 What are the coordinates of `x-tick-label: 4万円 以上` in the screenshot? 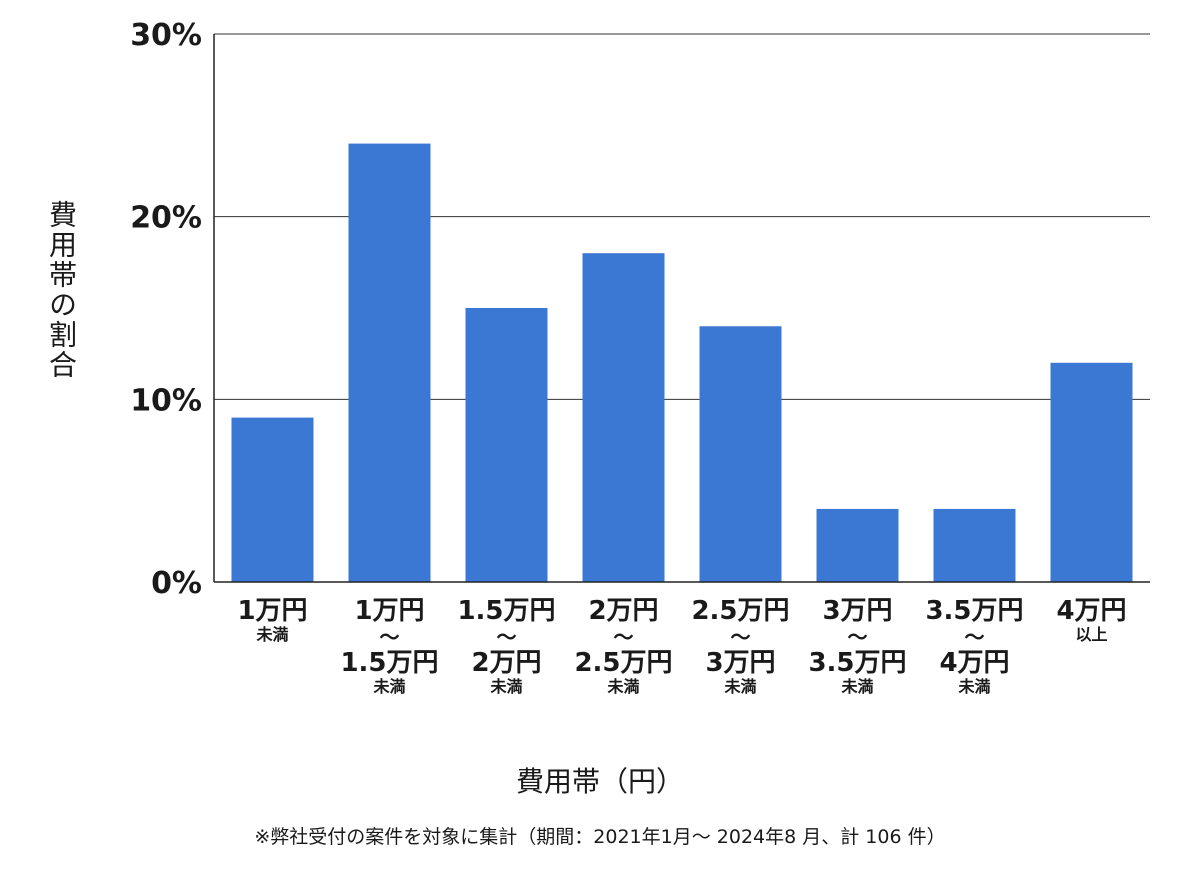 It's located at (1092, 620).